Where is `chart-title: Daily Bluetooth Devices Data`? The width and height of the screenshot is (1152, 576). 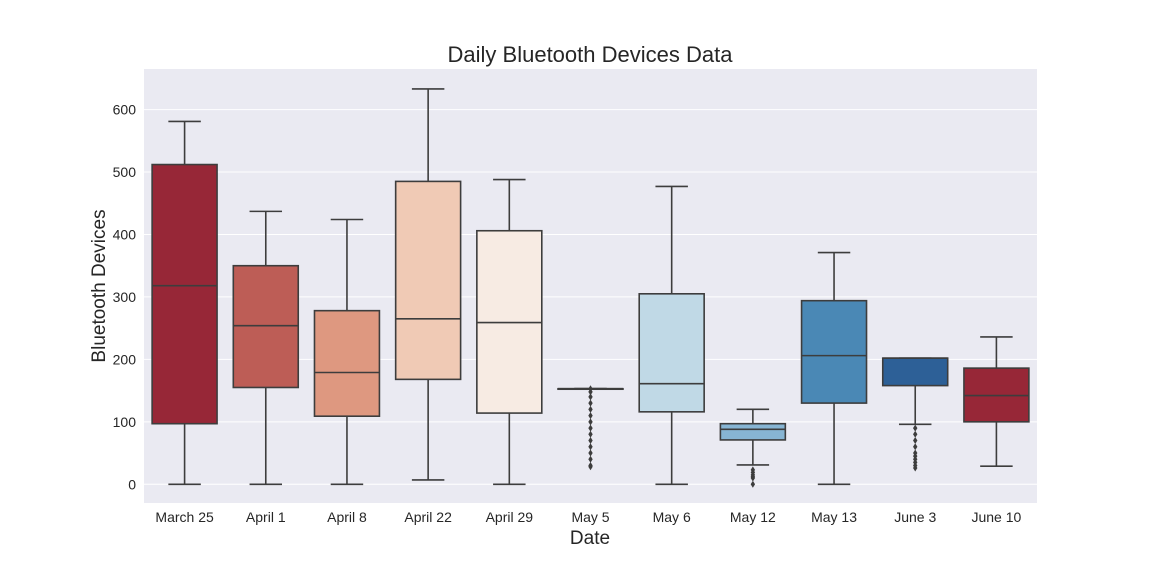 chart-title: Daily Bluetooth Devices Data is located at coordinates (591, 54).